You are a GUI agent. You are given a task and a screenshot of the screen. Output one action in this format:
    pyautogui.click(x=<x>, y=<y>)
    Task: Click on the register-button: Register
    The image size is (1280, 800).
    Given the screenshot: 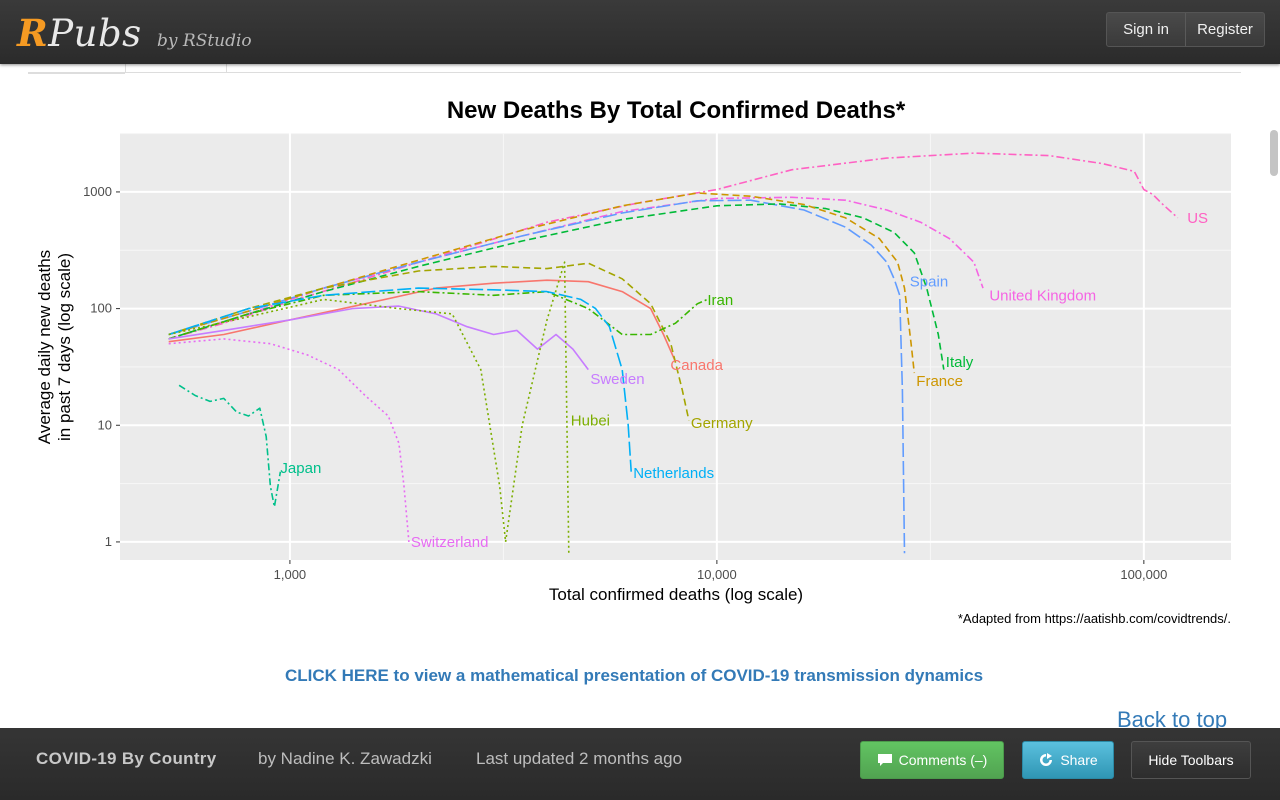 What is the action you would take?
    pyautogui.click(x=1225, y=29)
    